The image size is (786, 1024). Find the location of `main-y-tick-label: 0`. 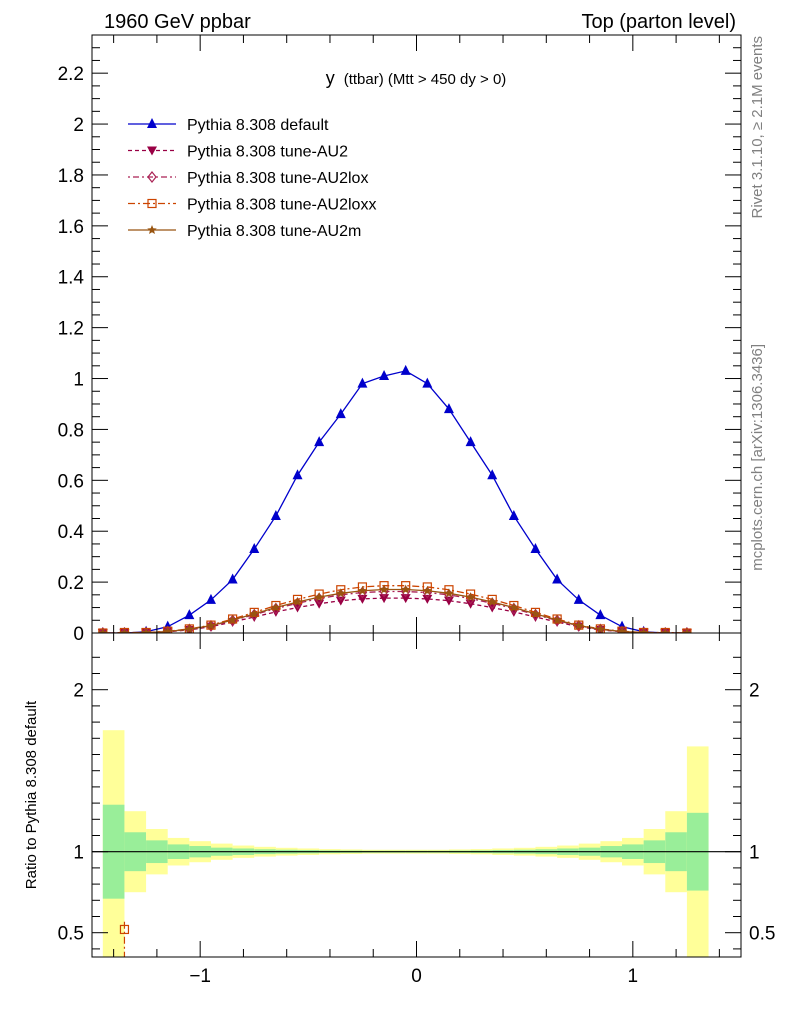

main-y-tick-label: 0 is located at coordinates (78, 634).